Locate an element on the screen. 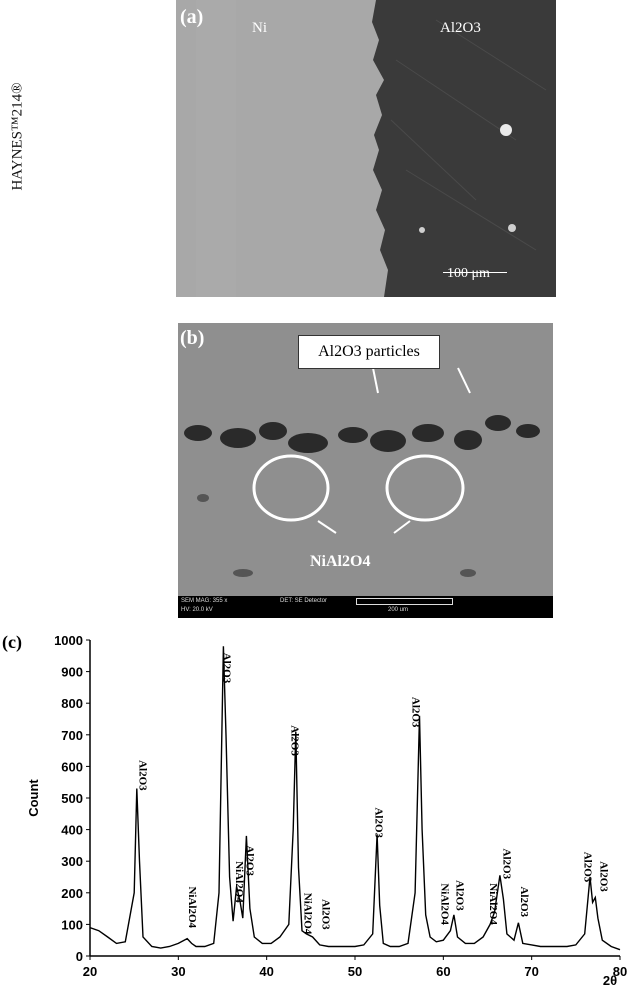  y-tick-label: 200 is located at coordinates (72, 893).